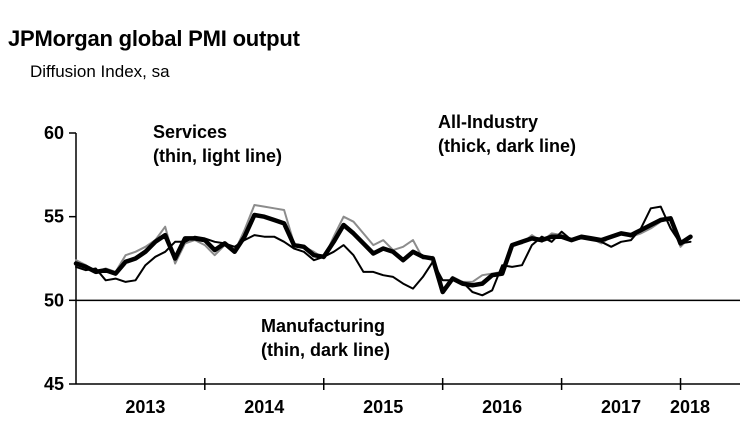 This screenshot has width=754, height=447. Describe the element at coordinates (502, 407) in the screenshot. I see `x-tick-label: 2016` at that location.